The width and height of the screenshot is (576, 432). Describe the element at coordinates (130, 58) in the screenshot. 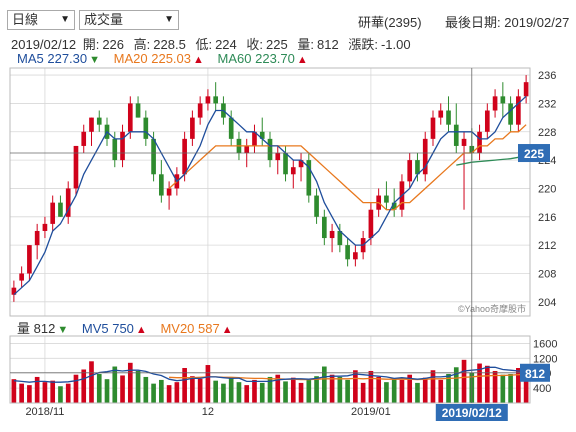

I see `legend-ma20-label: MA20` at that location.